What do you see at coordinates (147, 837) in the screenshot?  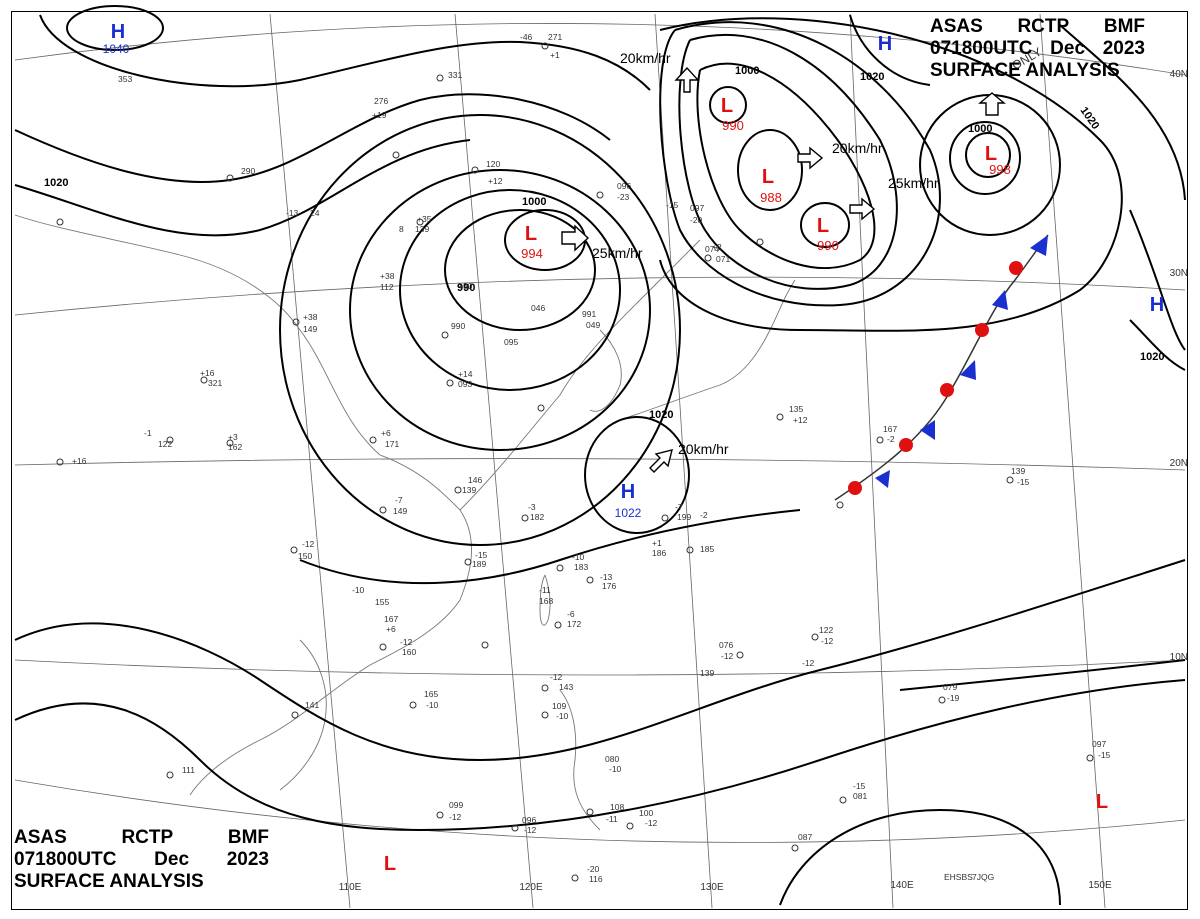 I see `footer-region: RCTP` at bounding box center [147, 837].